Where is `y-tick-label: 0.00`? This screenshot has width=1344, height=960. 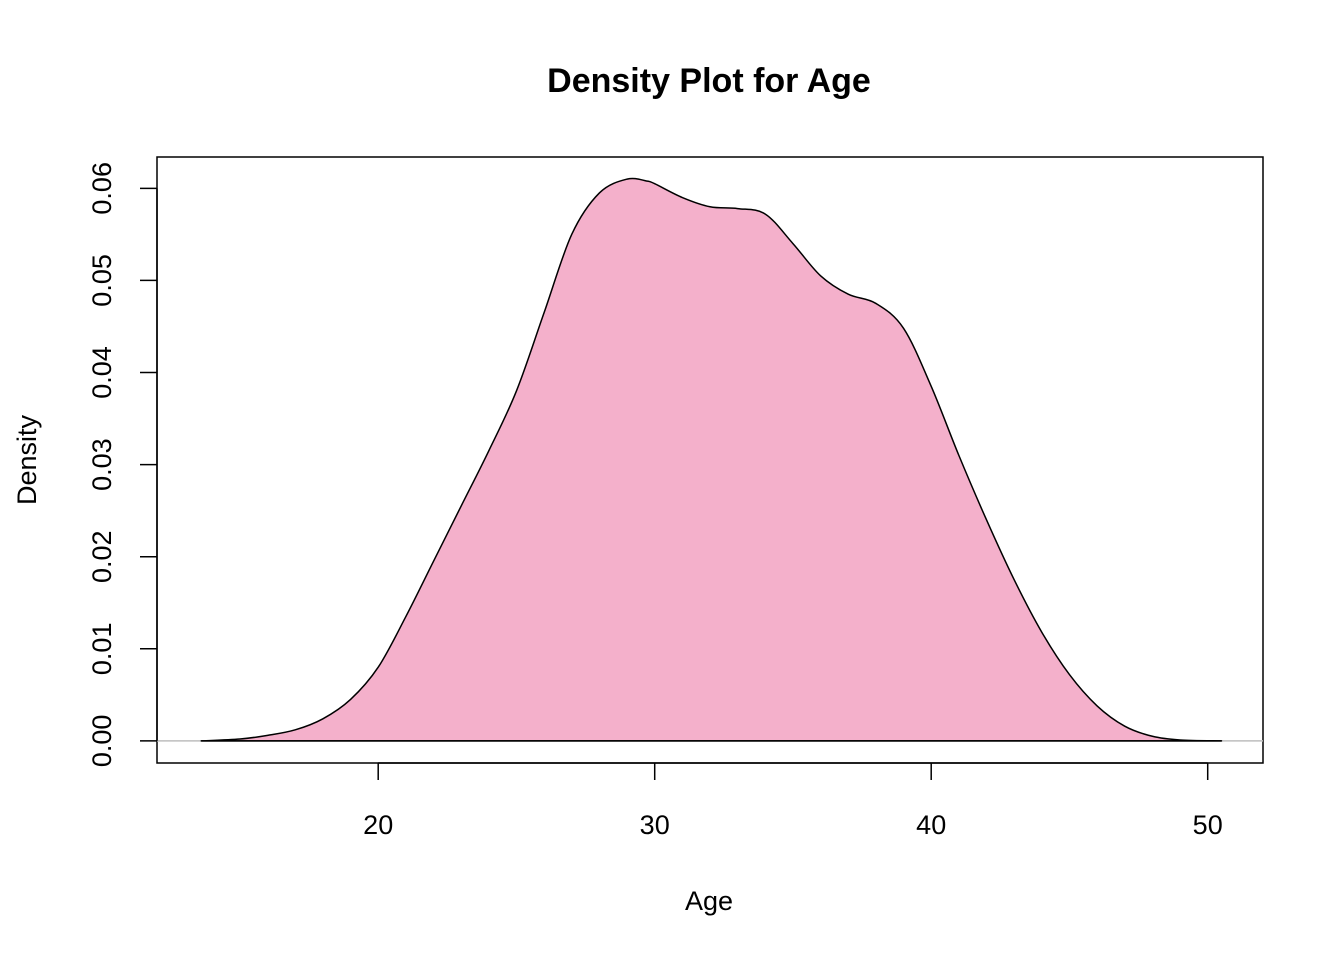 y-tick-label: 0.00 is located at coordinates (102, 741).